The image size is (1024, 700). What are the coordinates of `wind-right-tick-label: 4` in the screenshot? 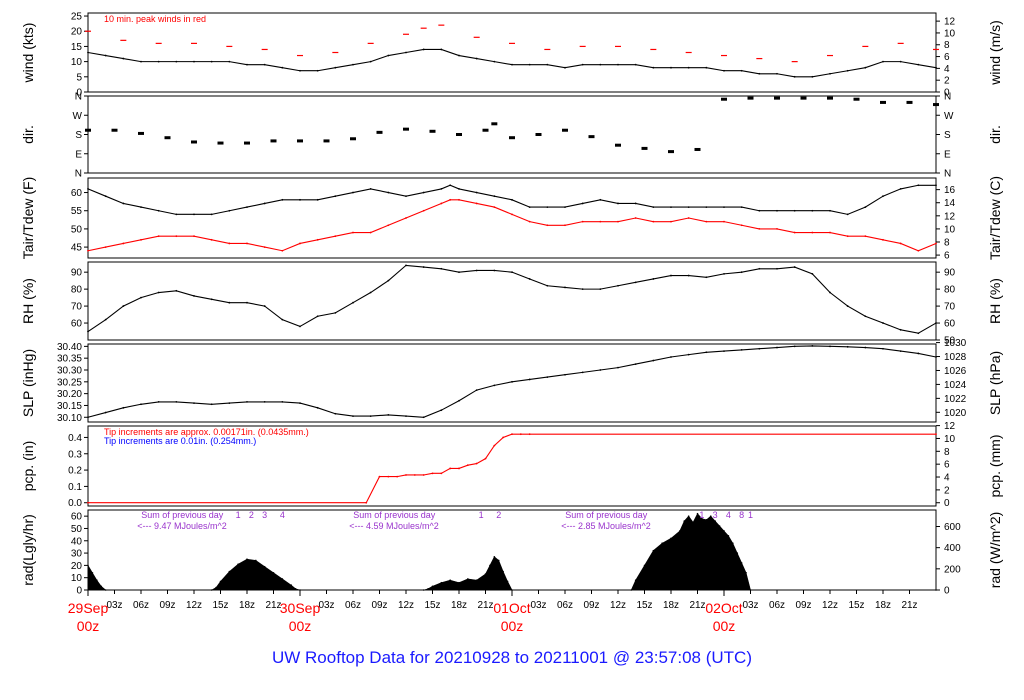 It's located at (947, 69).